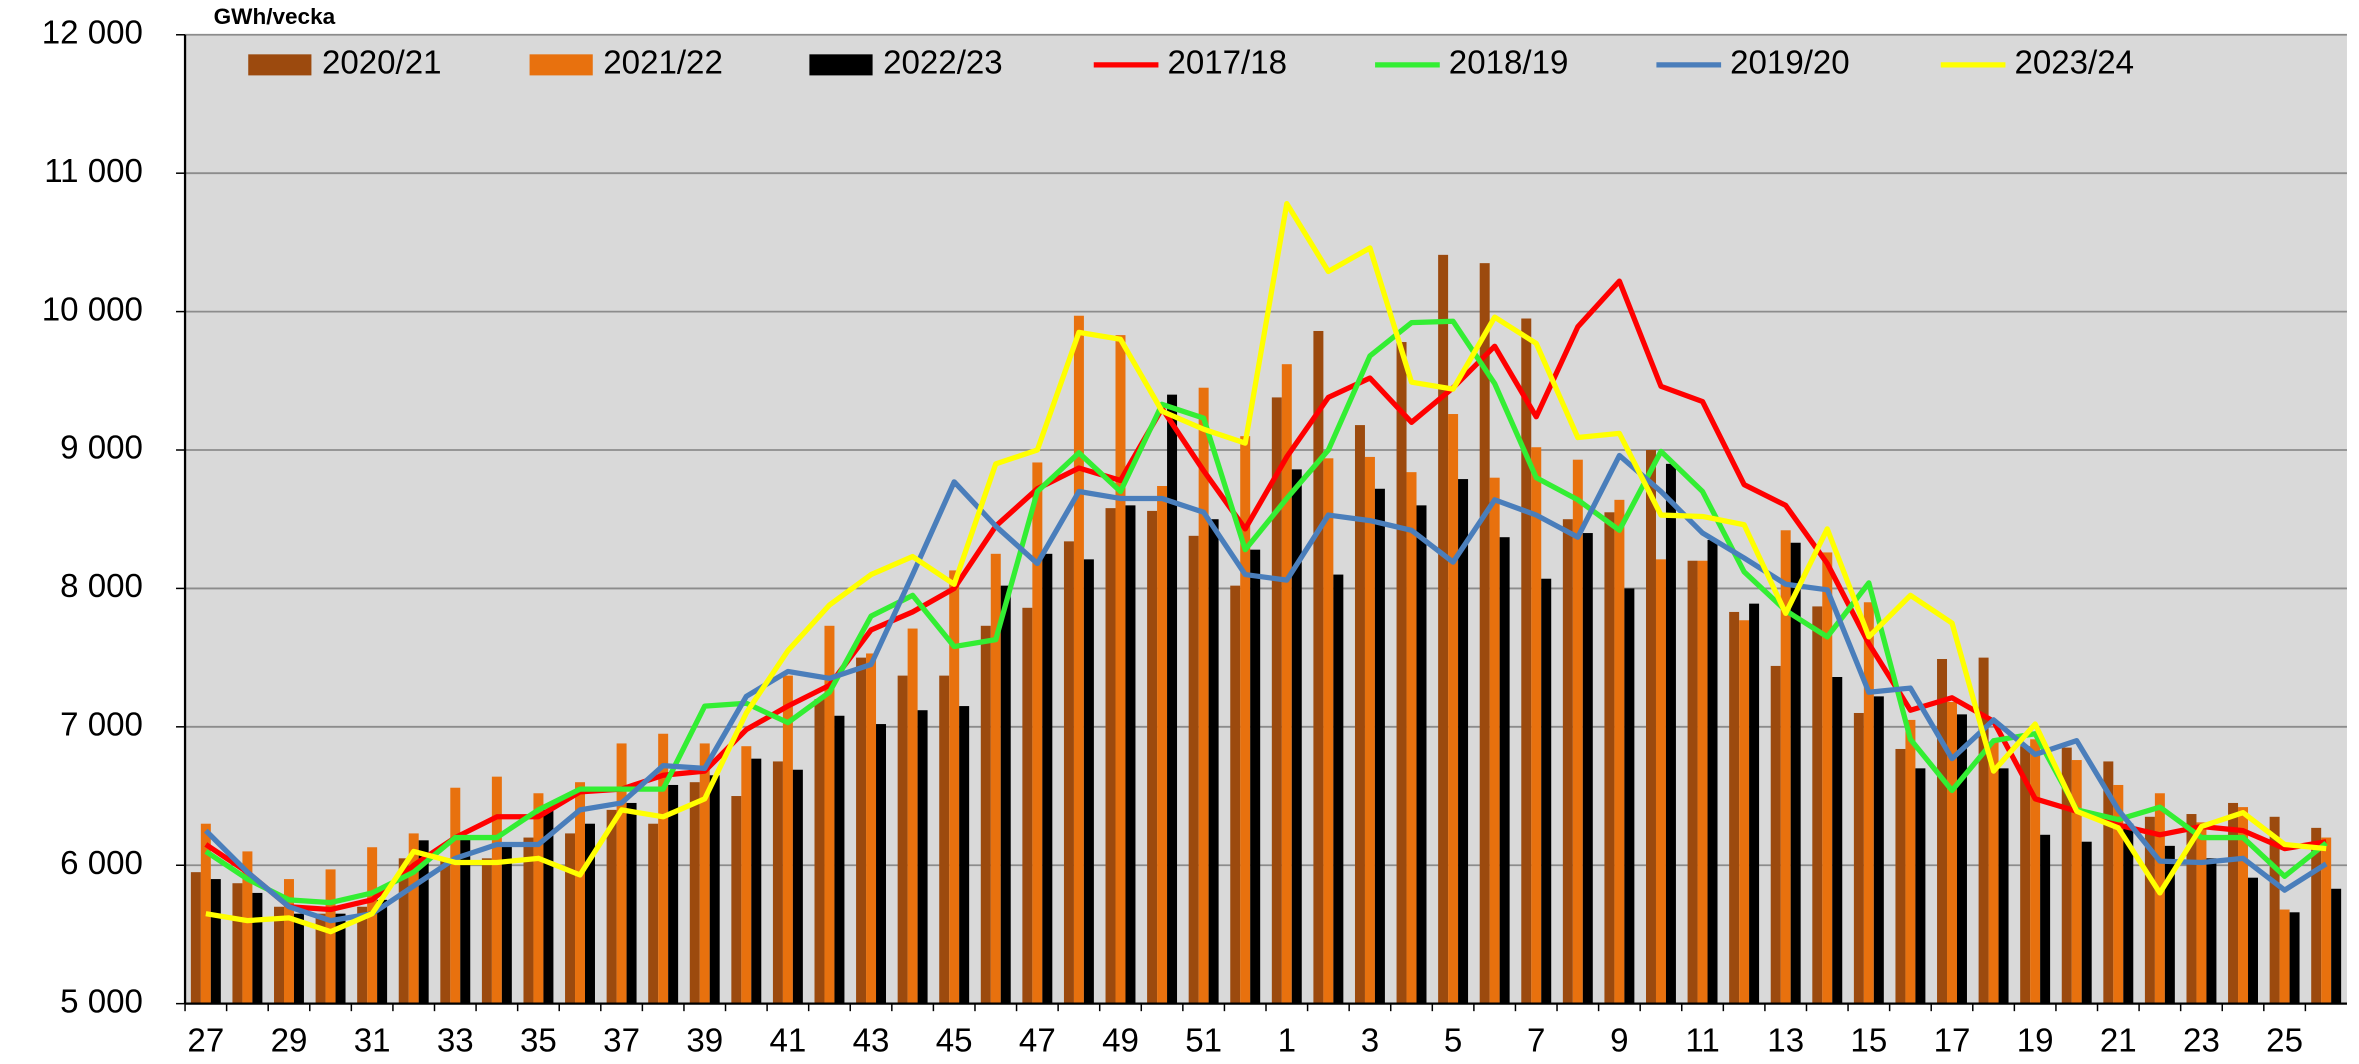  I want to click on x-tick-label: 7, so click(1536, 1041).